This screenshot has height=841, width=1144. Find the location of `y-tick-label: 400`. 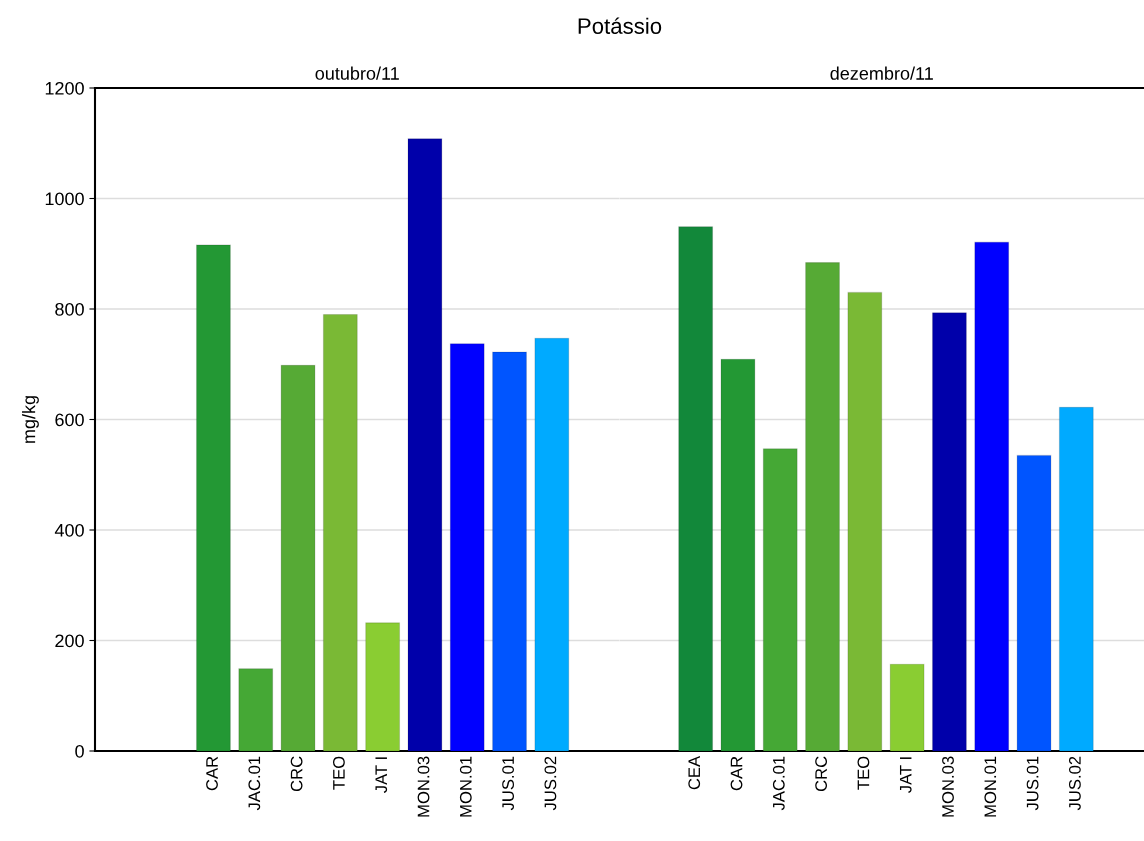

y-tick-label: 400 is located at coordinates (69, 530).